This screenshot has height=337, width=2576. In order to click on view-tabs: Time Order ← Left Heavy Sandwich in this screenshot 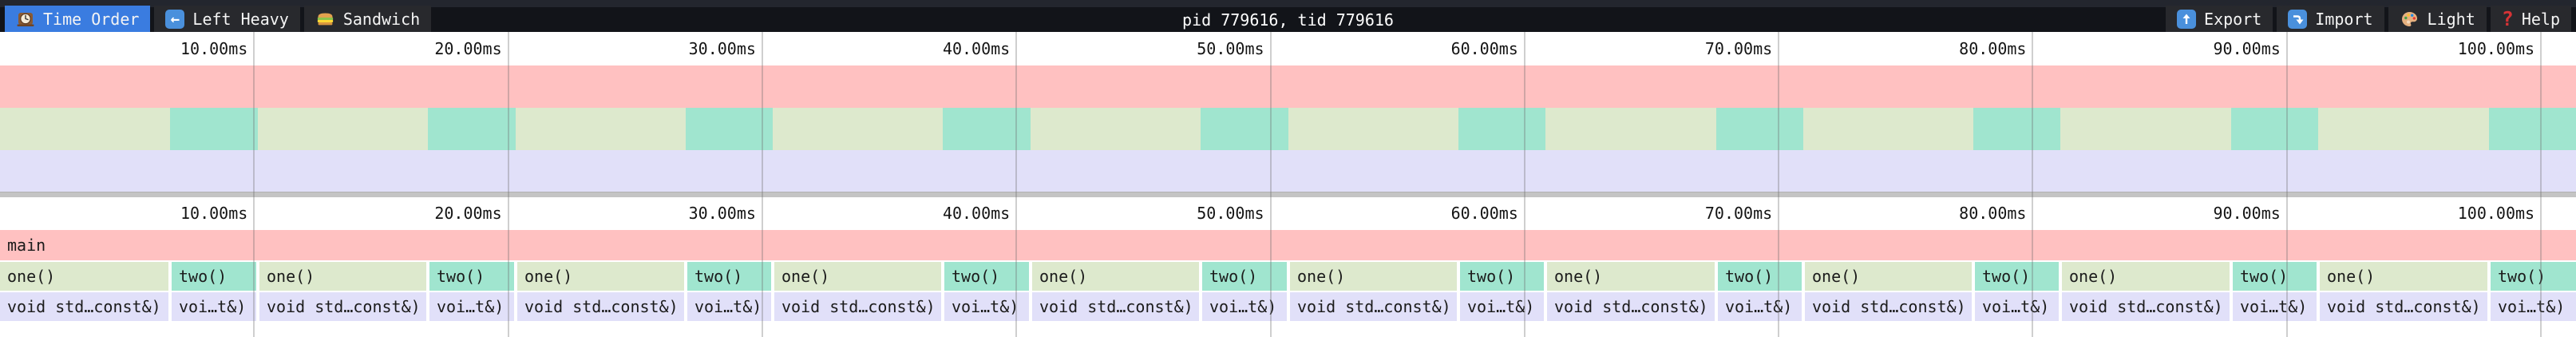, I will do `click(218, 19)`.